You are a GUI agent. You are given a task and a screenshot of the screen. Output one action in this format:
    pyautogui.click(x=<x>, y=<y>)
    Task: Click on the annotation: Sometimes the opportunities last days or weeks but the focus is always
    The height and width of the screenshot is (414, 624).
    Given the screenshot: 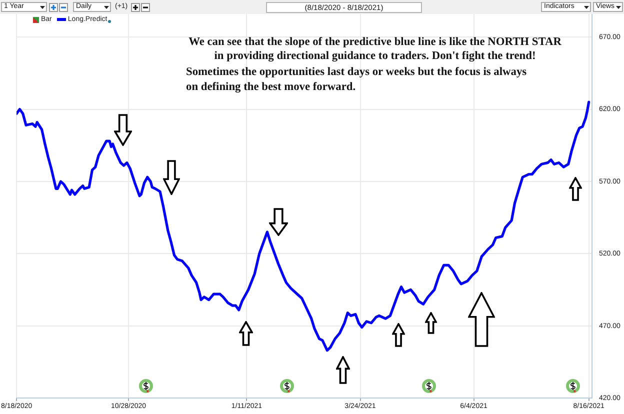 What is the action you would take?
    pyautogui.click(x=356, y=72)
    